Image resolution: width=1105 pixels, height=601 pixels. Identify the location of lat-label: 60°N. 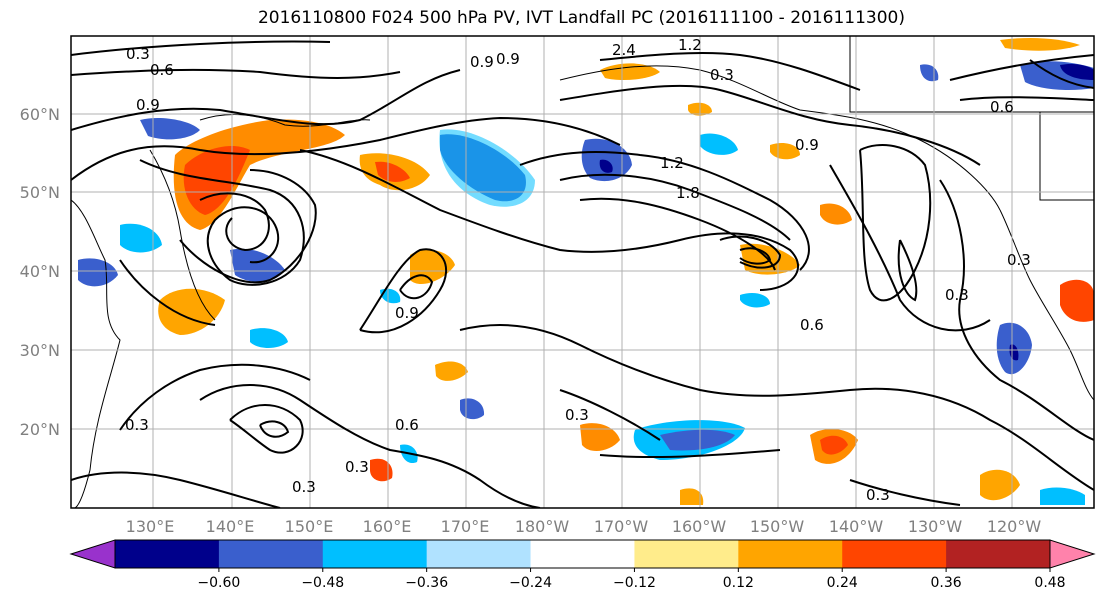
(40, 114).